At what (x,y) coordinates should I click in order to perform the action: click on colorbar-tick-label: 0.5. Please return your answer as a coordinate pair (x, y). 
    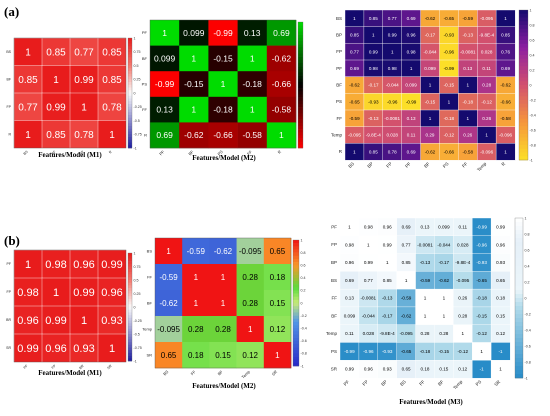
    Looking at the image, I should click on (136, 280).